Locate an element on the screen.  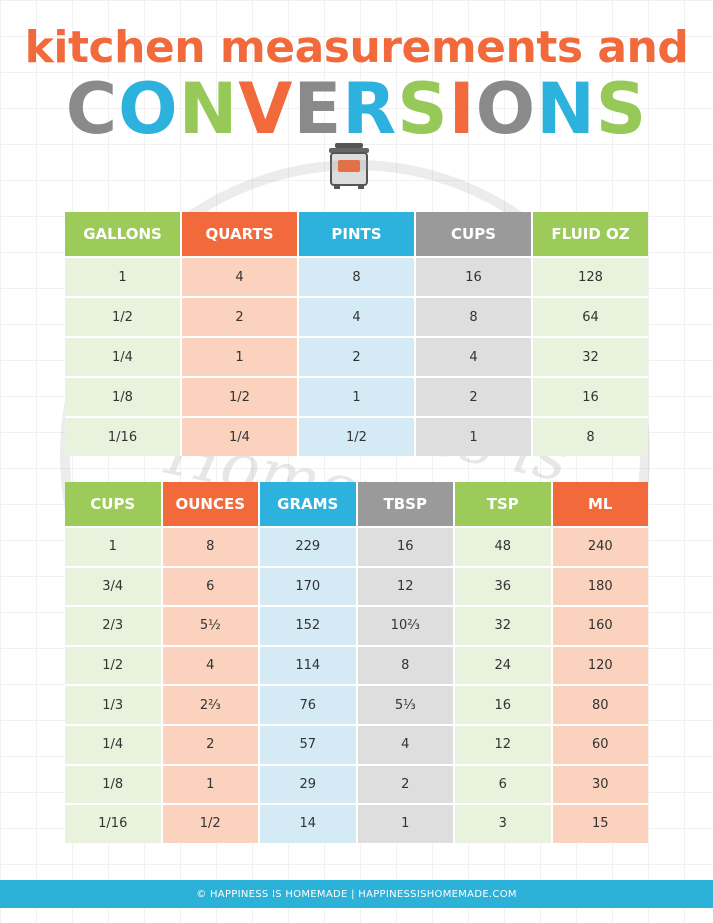
header-cell: PINTS is located at coordinates (356, 234).